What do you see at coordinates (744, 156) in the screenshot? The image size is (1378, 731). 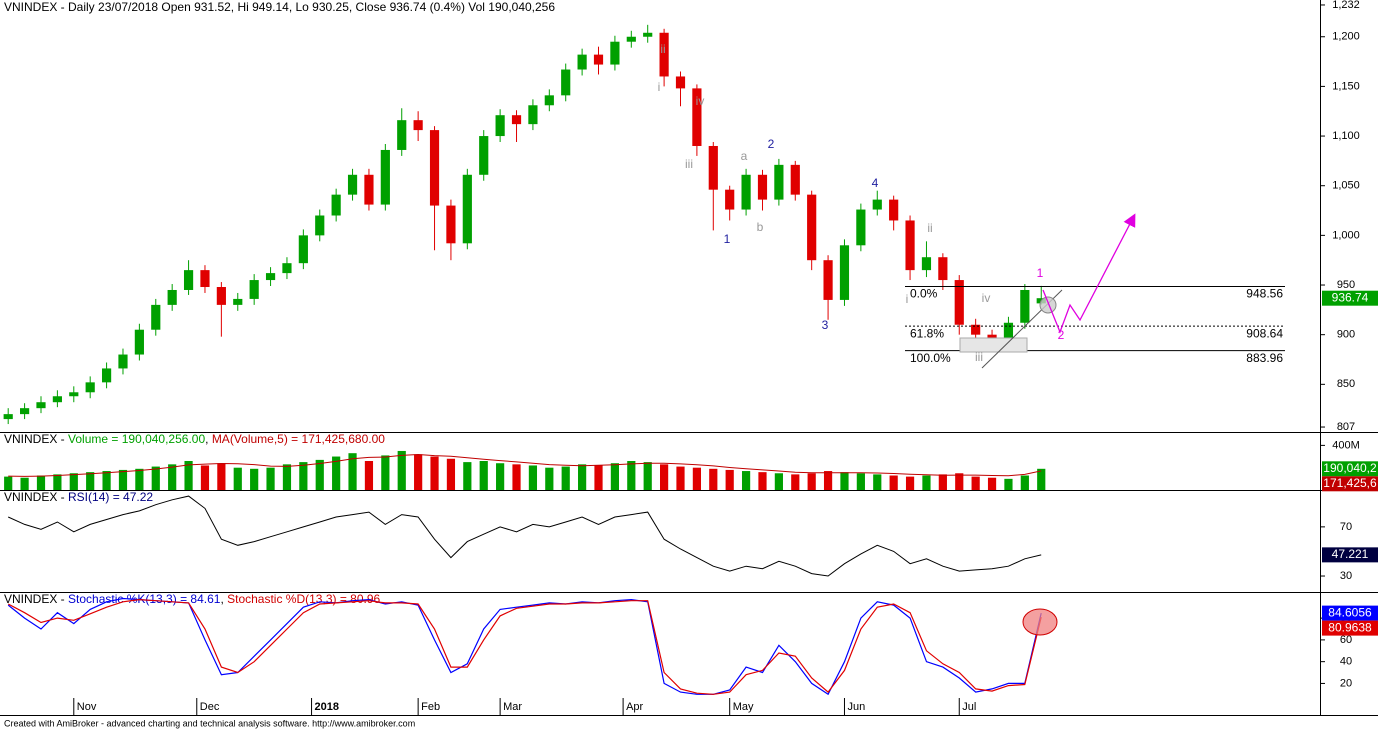 I see `wave-label: a` at bounding box center [744, 156].